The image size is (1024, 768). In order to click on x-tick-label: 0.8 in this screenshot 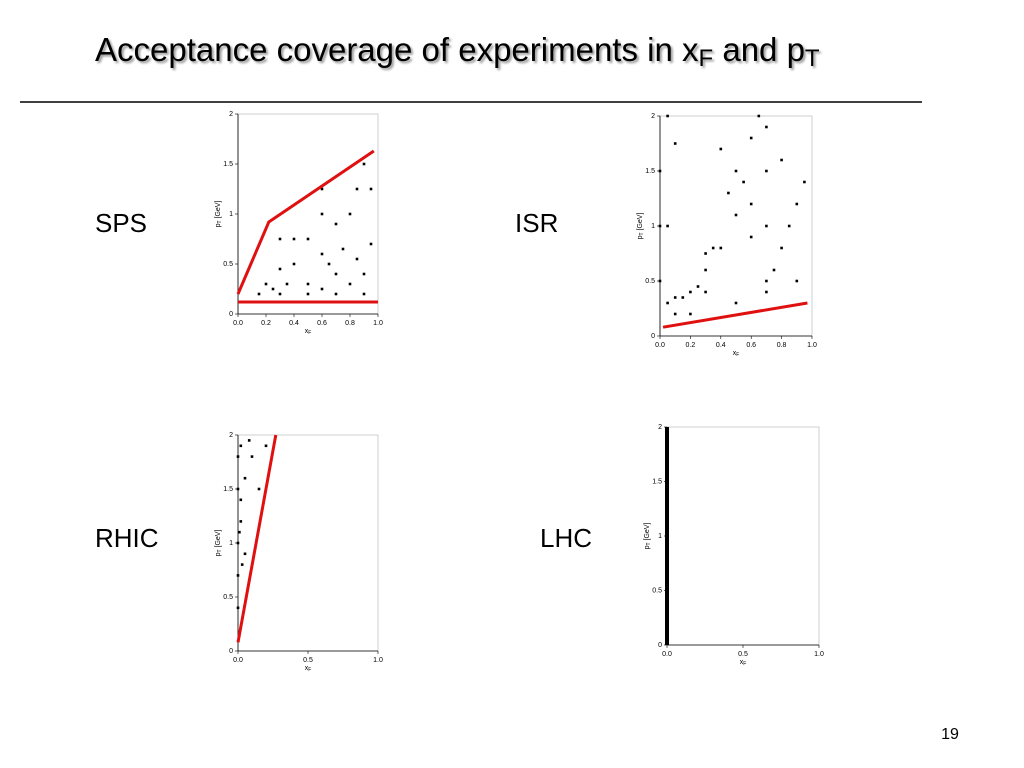, I will do `click(350, 323)`.